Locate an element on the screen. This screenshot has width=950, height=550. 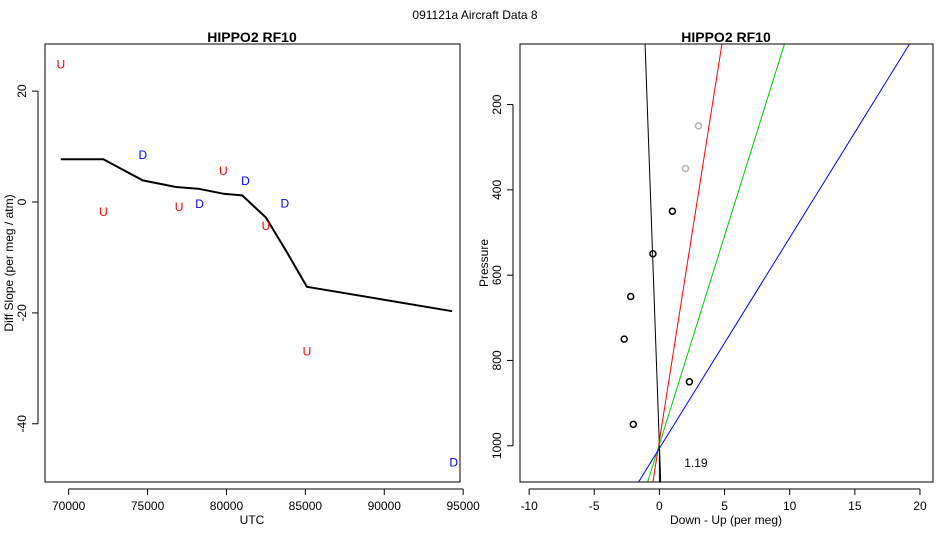
diff-slope-line is located at coordinates (256, 235).